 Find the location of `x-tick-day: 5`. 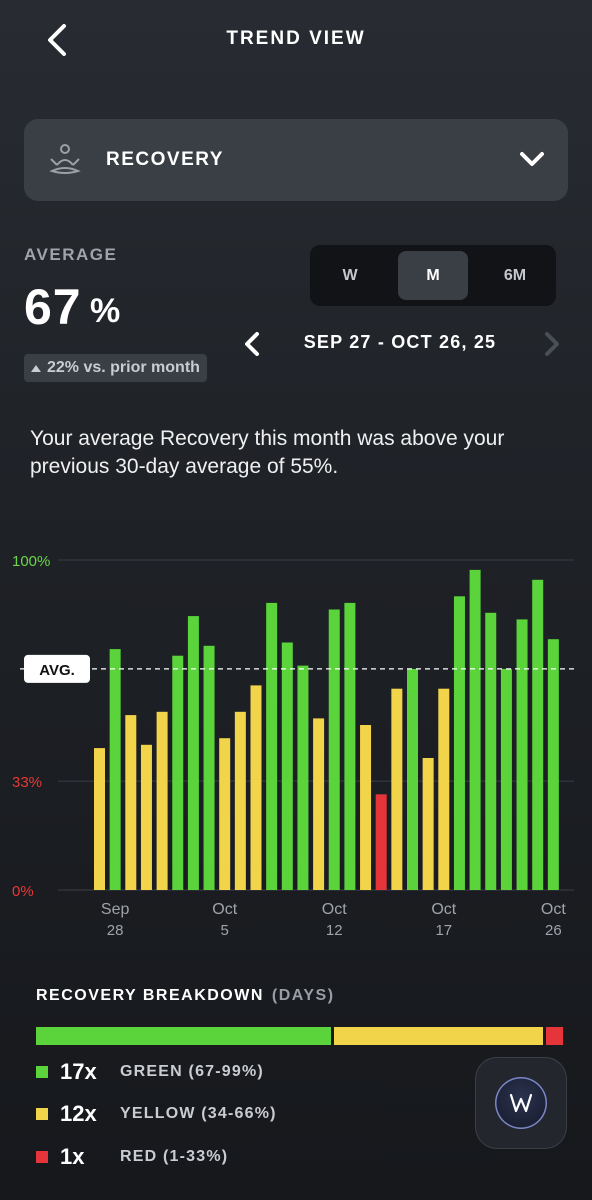

x-tick-day: 5 is located at coordinates (225, 930).